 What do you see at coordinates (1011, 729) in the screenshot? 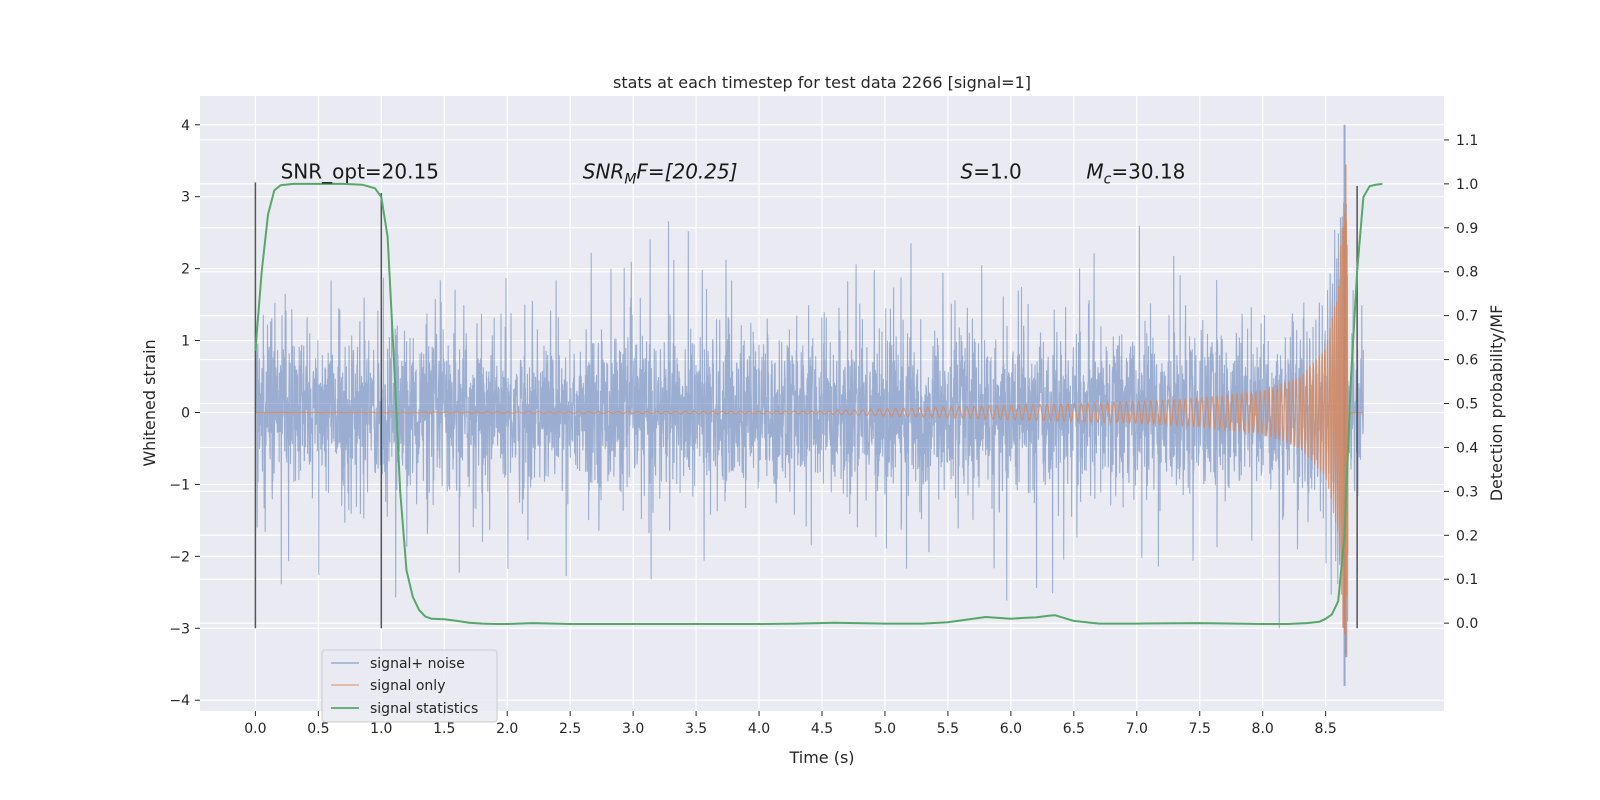
I see `x-tick-label-12: 6.0` at bounding box center [1011, 729].